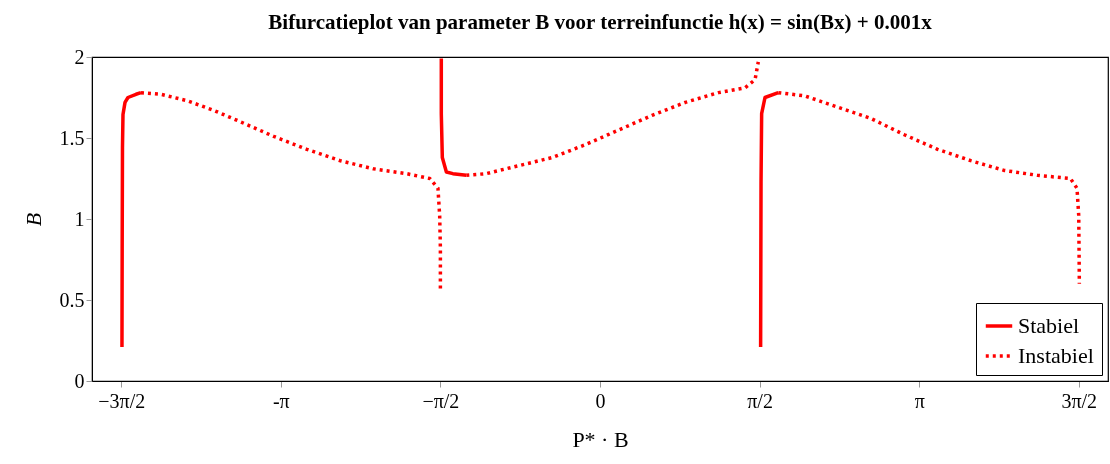 Image resolution: width=1110 pixels, height=464 pixels. I want to click on y-tick-label: 2, so click(79, 56).